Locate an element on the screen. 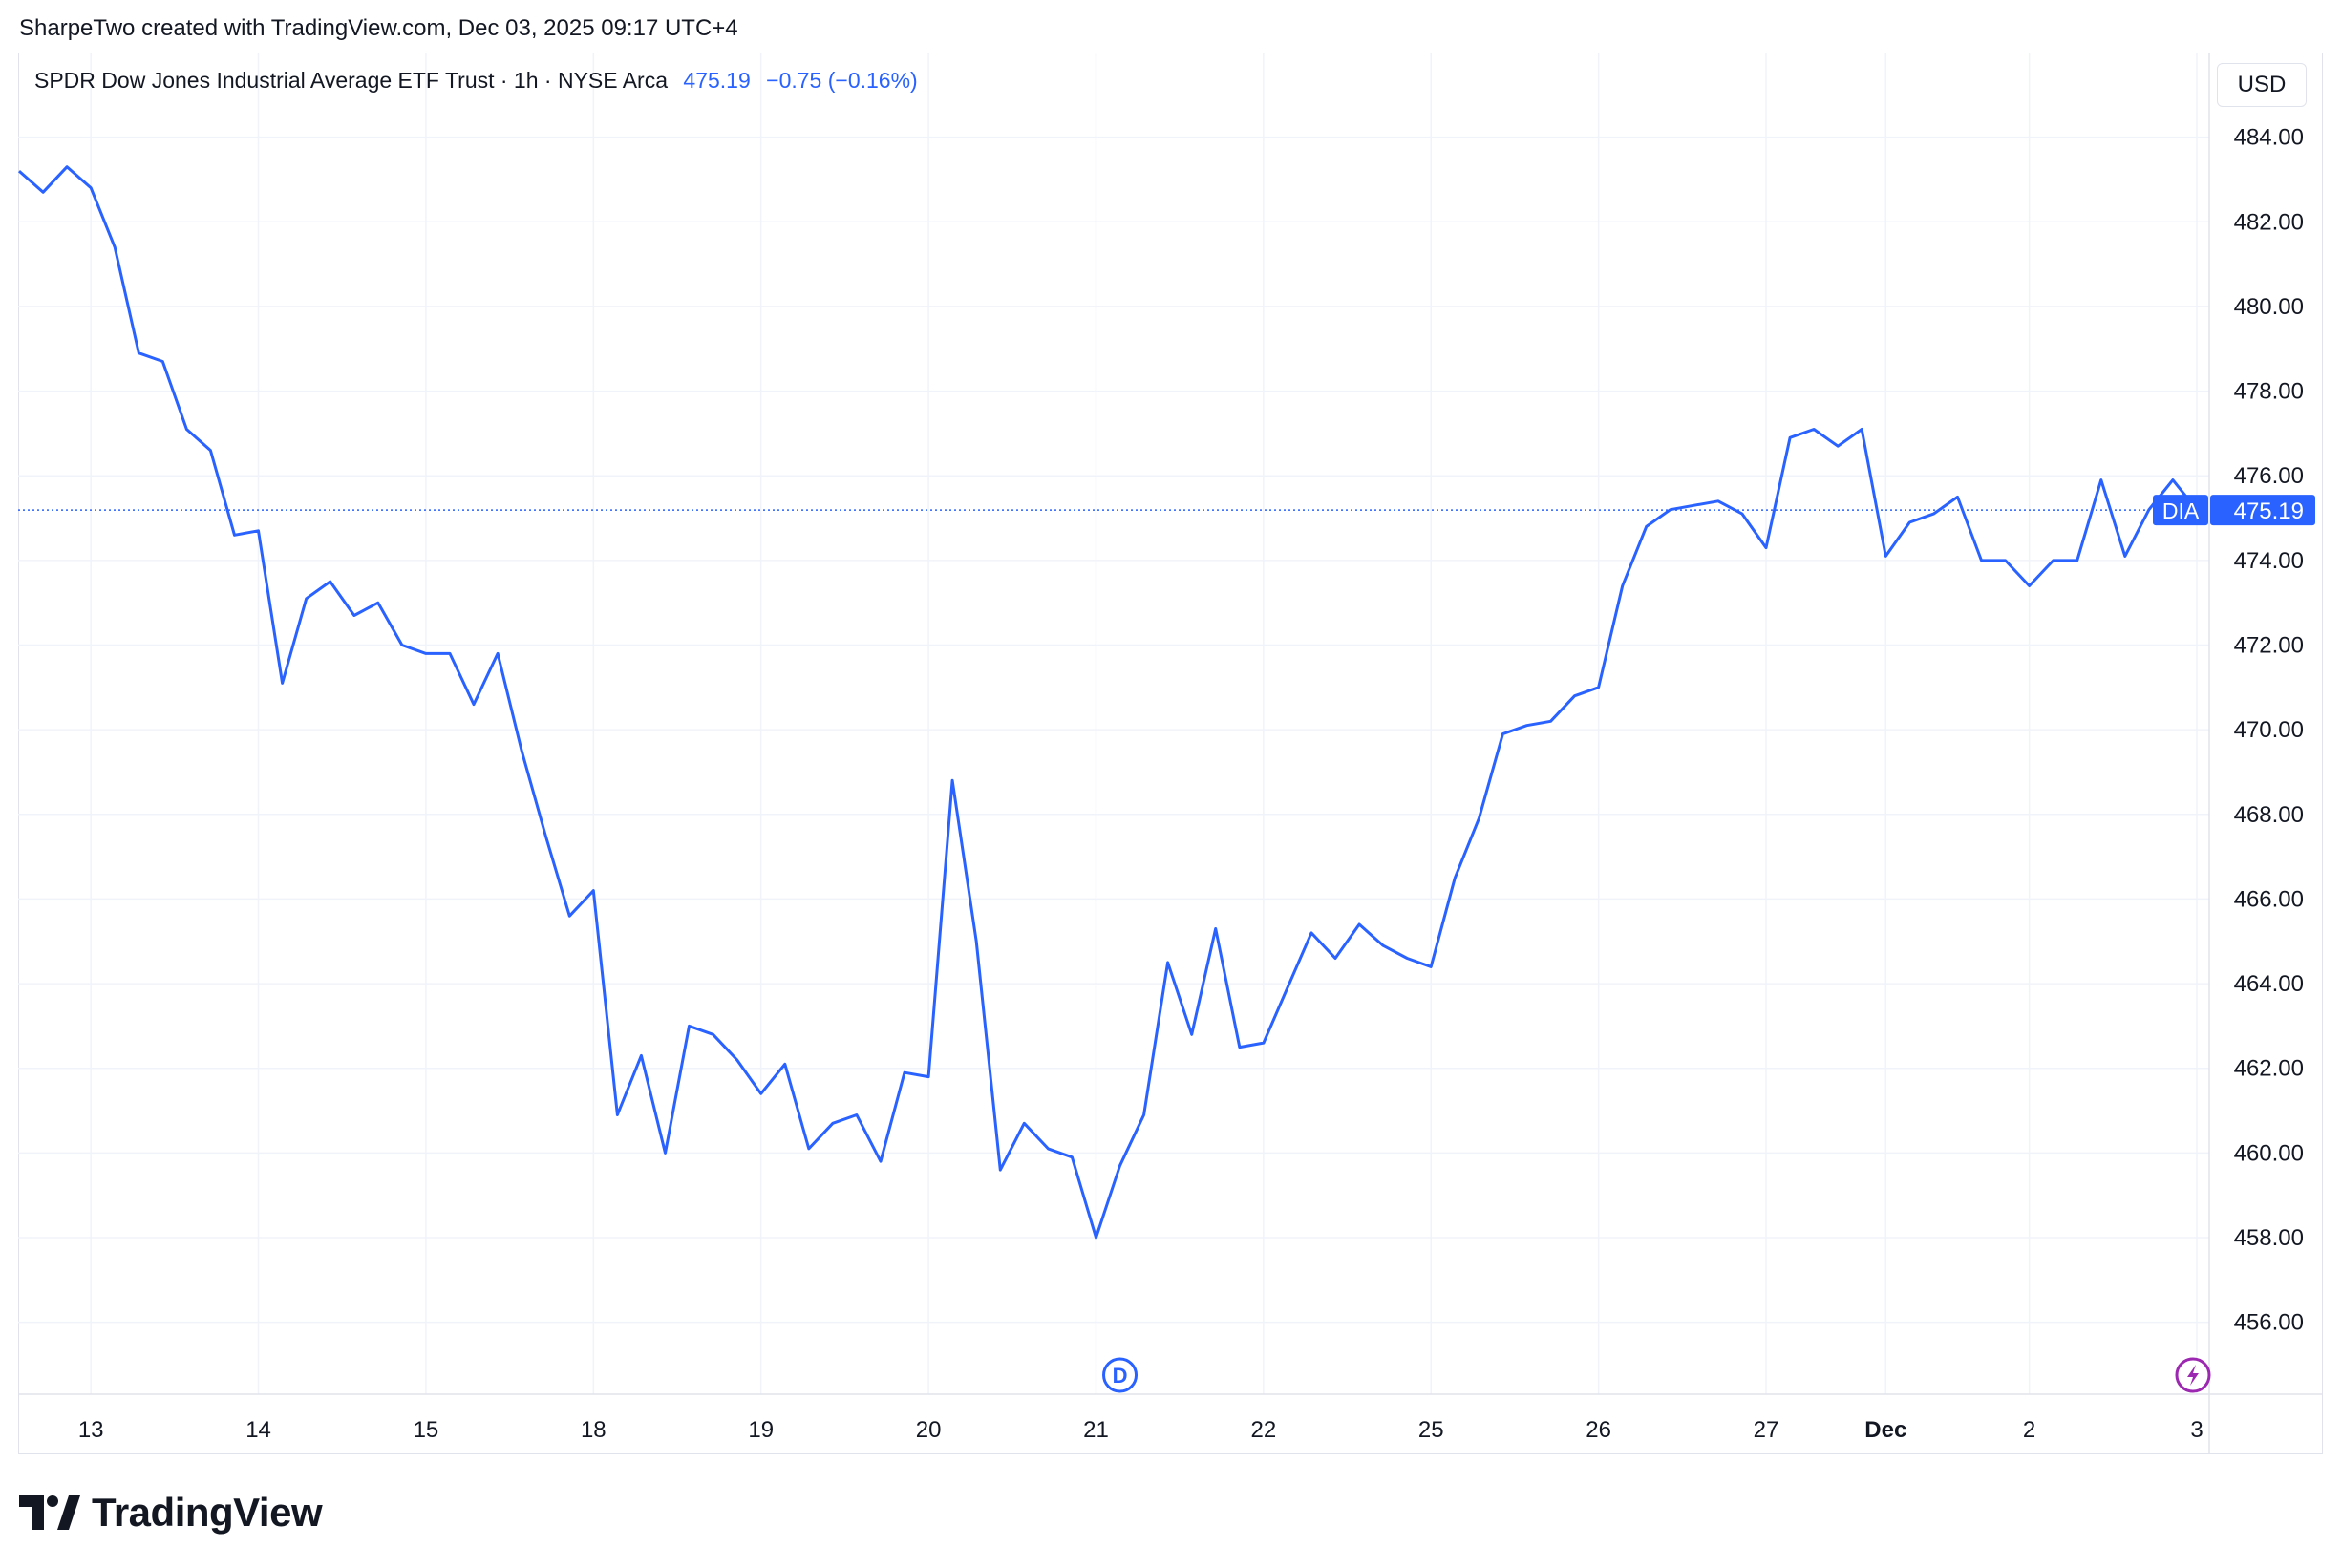  tradingview-logo-icon is located at coordinates (49, 1512).